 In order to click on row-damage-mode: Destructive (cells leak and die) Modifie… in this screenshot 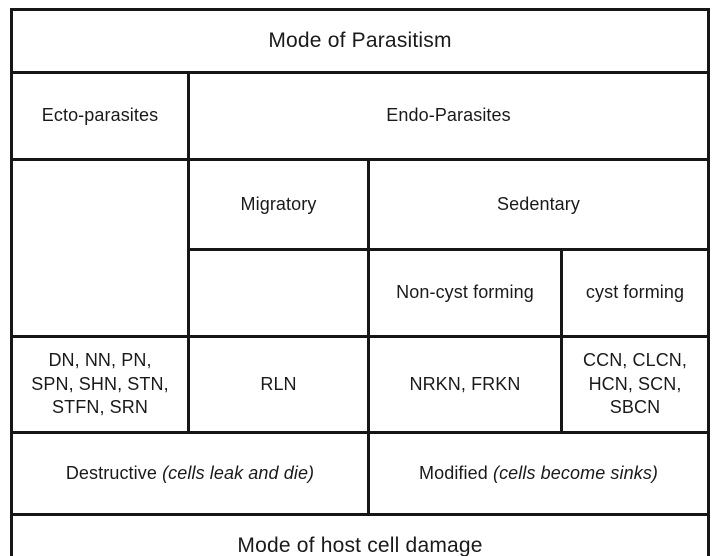, I will do `click(360, 473)`.